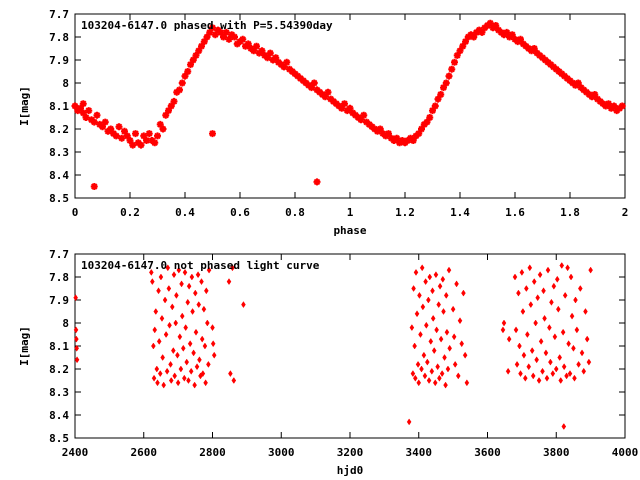  Describe the element at coordinates (240, 212) in the screenshot. I see `x-tick-label: 0.6` at that location.